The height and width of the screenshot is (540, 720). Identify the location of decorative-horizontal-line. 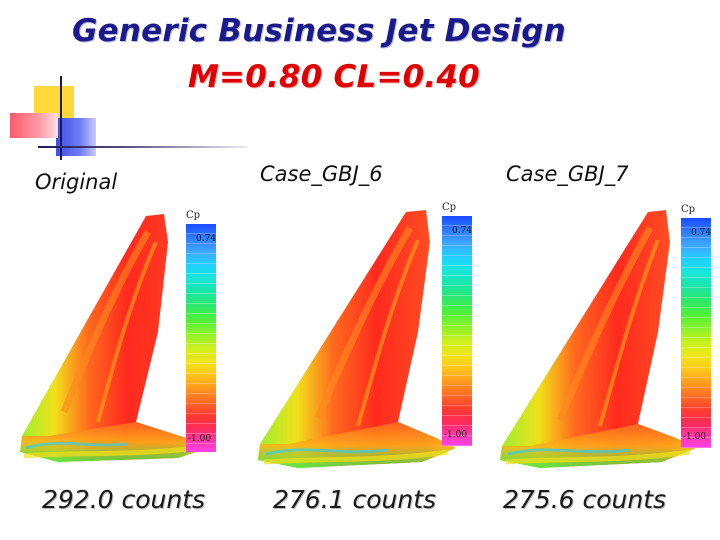
(143, 147).